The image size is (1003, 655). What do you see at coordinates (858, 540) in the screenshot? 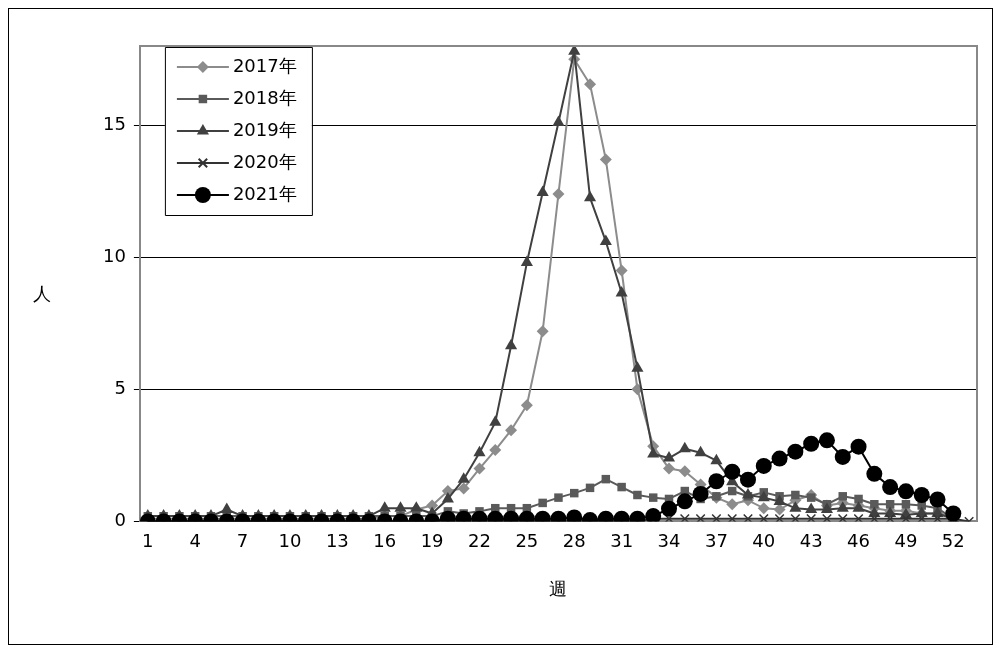
I see `x-tick-label: 46` at bounding box center [858, 540].